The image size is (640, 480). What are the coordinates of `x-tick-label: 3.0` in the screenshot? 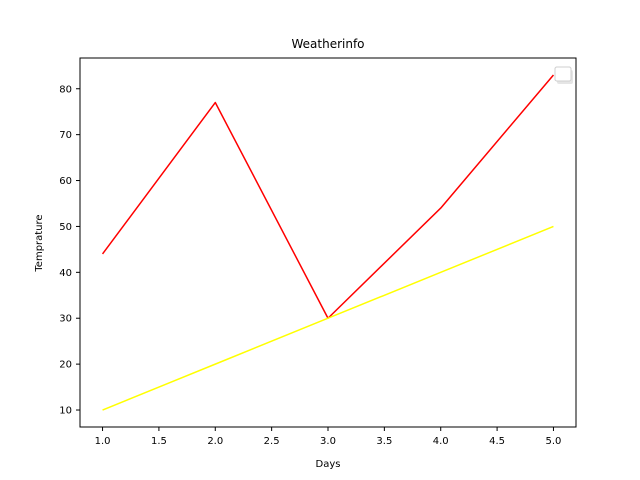 It's located at (328, 441).